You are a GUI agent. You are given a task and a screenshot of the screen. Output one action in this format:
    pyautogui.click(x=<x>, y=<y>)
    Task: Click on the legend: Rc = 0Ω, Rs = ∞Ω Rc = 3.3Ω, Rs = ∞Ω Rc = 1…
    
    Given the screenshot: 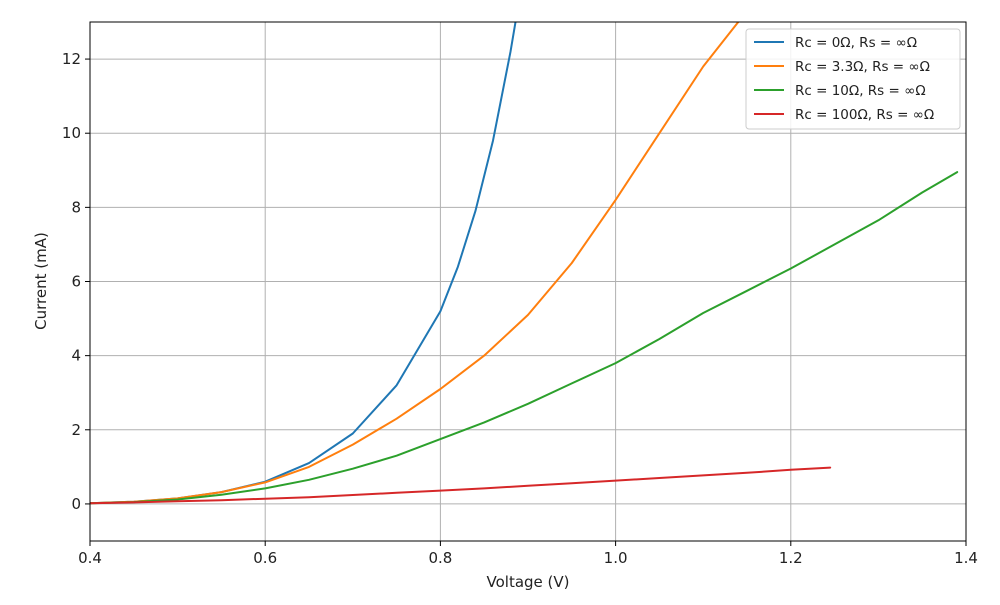 What is the action you would take?
    pyautogui.click(x=853, y=79)
    